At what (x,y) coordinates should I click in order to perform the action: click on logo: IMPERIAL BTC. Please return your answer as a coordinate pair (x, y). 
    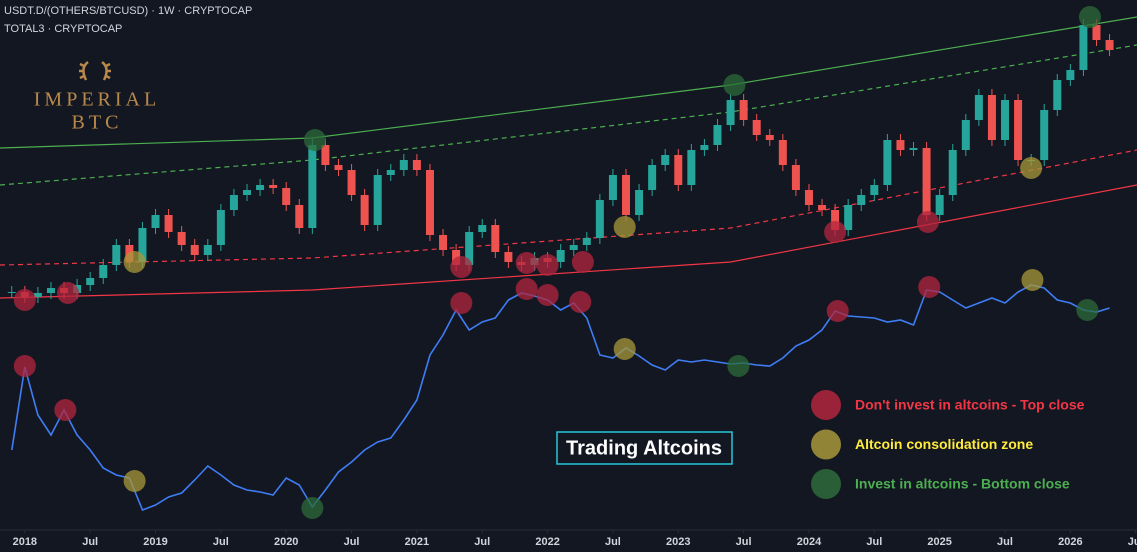
    Looking at the image, I should click on (95, 97).